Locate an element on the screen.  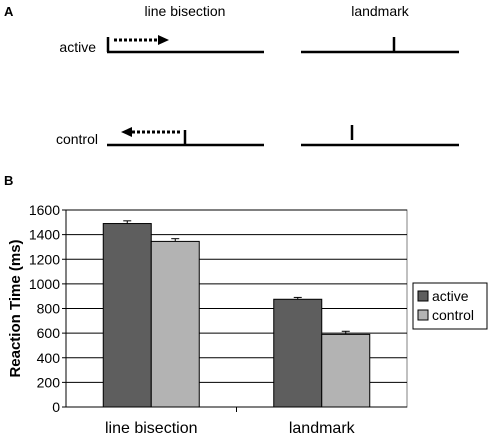
legend-swatch-active is located at coordinates (423, 296).